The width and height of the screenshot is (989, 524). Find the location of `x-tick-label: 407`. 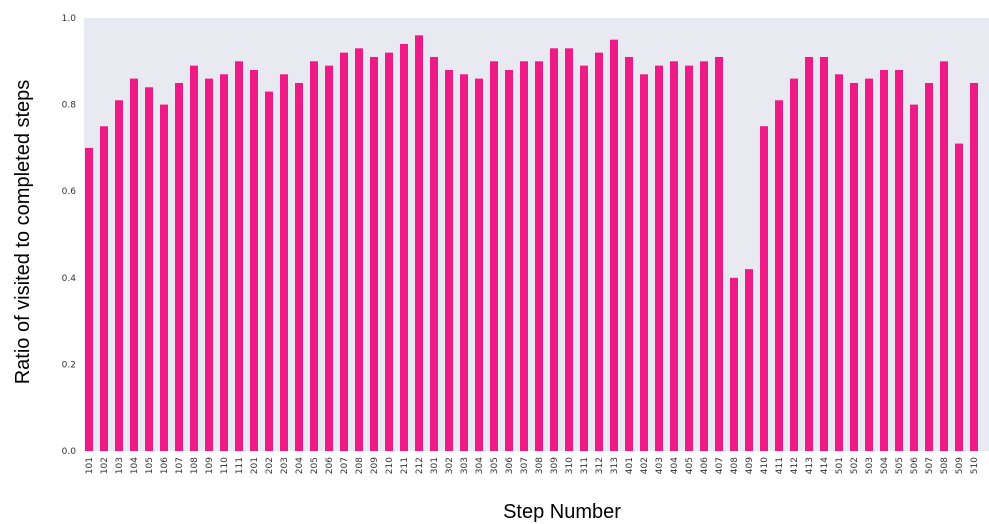

x-tick-label: 407 is located at coordinates (720, 465).